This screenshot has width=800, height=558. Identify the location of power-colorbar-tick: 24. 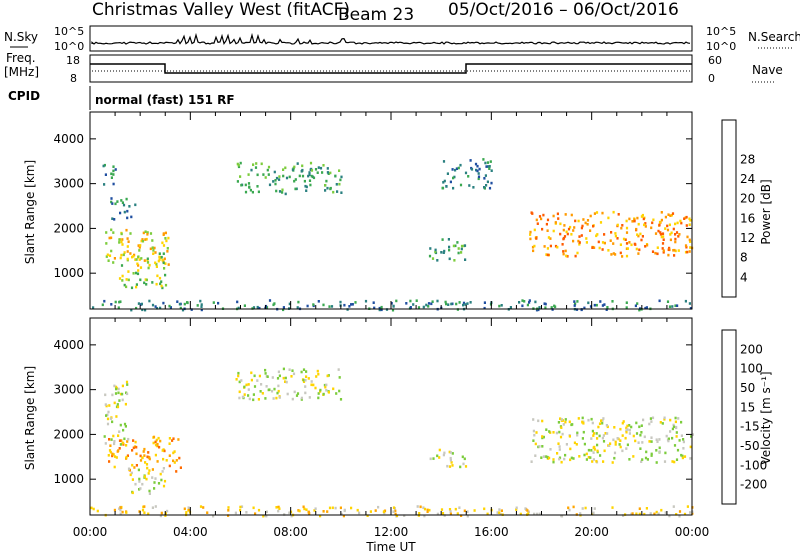
(747, 179).